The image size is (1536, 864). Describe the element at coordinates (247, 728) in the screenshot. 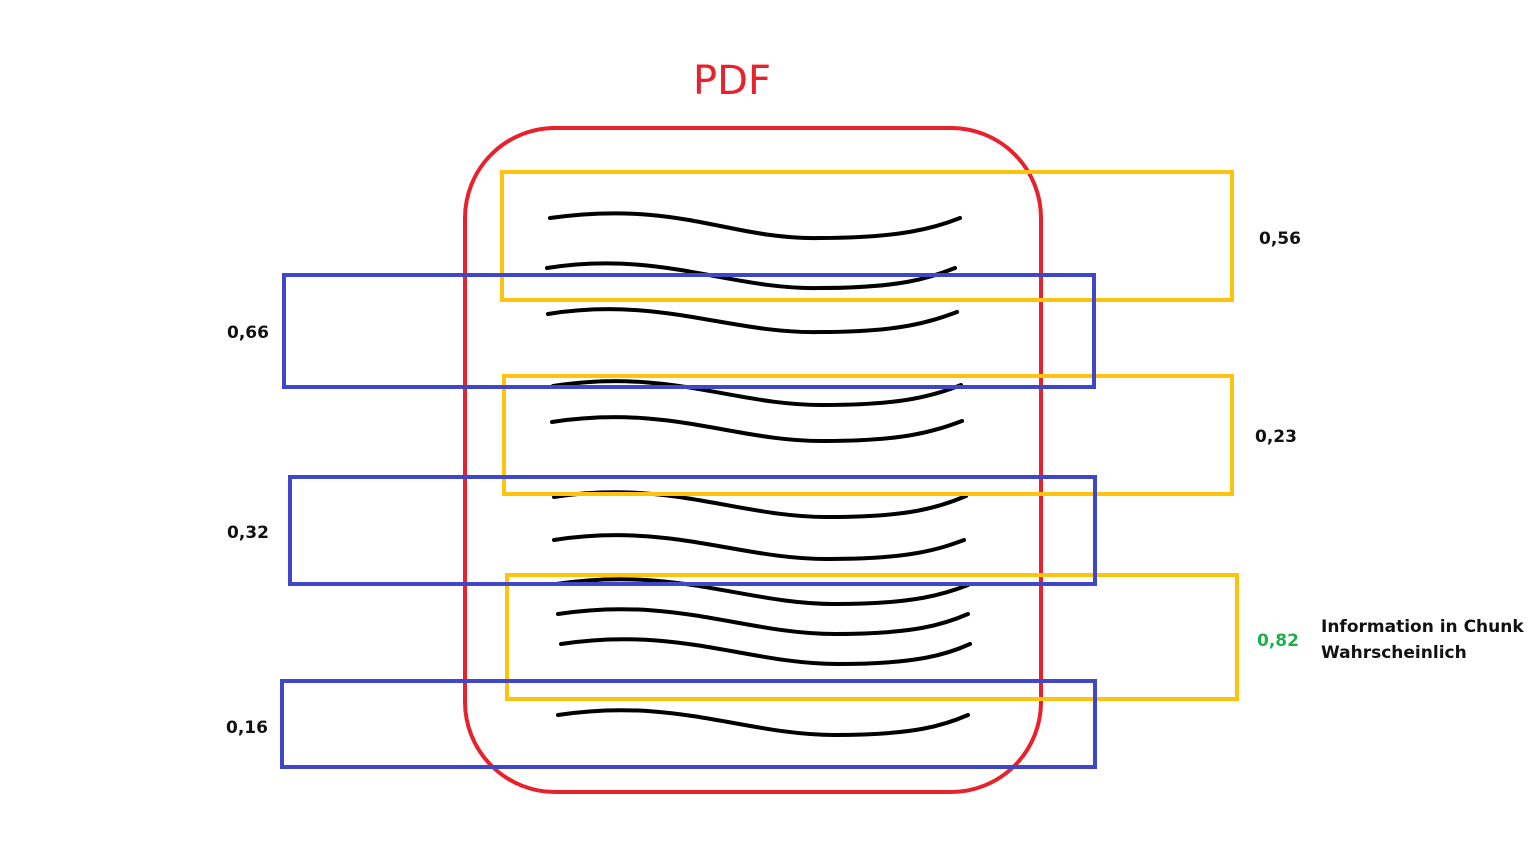

I see `blue-chunk-3-score: 0,16` at that location.